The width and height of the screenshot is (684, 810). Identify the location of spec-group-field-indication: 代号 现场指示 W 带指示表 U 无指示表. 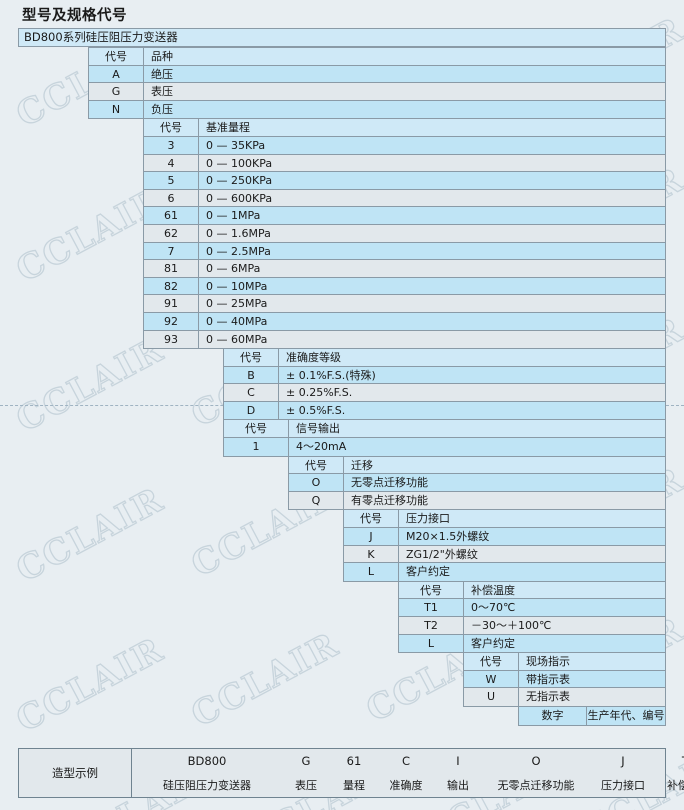
(564, 680).